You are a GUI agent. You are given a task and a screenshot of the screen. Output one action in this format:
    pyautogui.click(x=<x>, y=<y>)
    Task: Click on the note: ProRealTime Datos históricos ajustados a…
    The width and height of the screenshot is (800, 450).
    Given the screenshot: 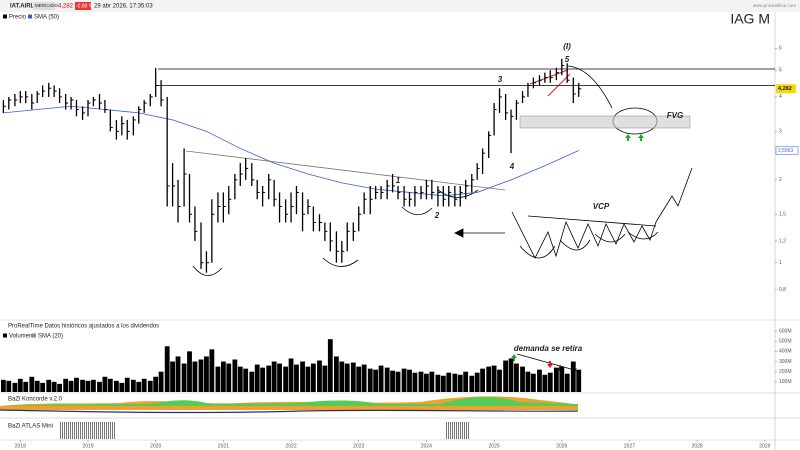 What is the action you would take?
    pyautogui.click(x=83, y=327)
    